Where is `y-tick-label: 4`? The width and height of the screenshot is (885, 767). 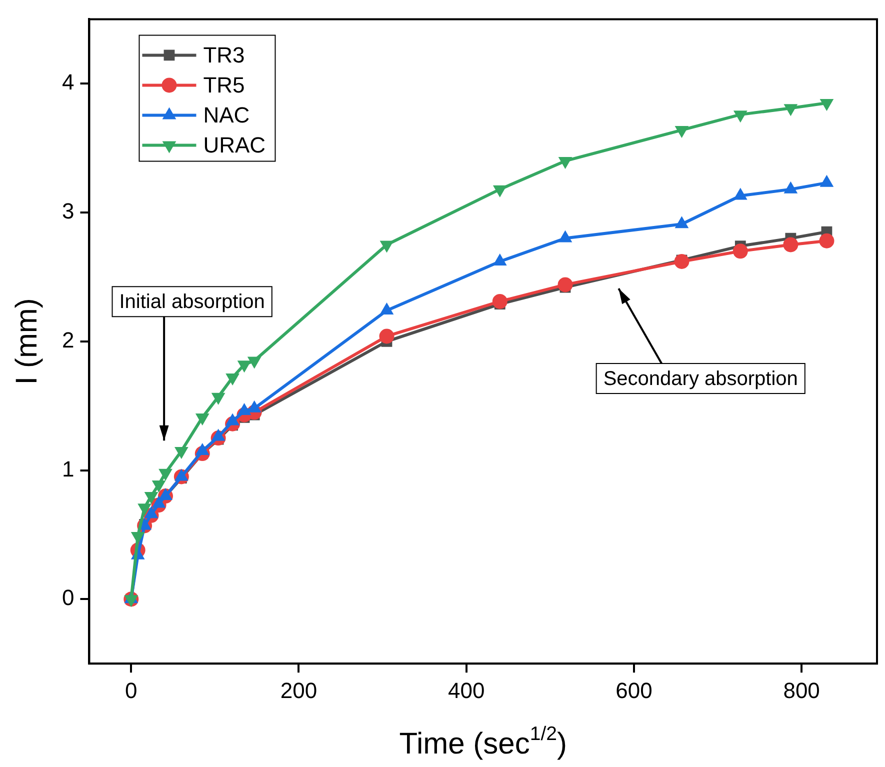 y-tick-label: 4 is located at coordinates (68, 82).